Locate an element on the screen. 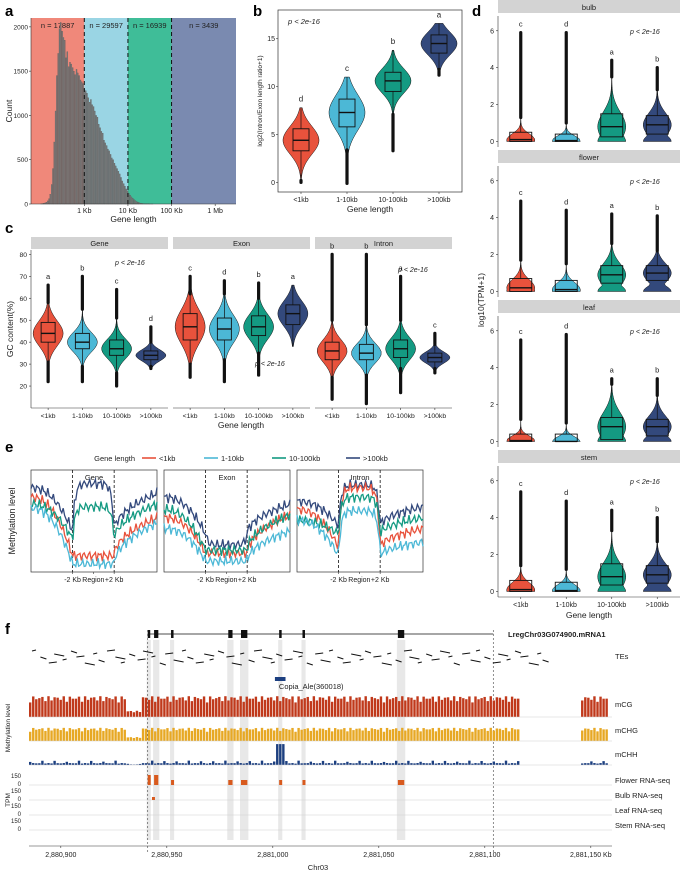 Image resolution: width=685 pixels, height=875 pixels. y-tick-label: 1500 is located at coordinates (21, 72).